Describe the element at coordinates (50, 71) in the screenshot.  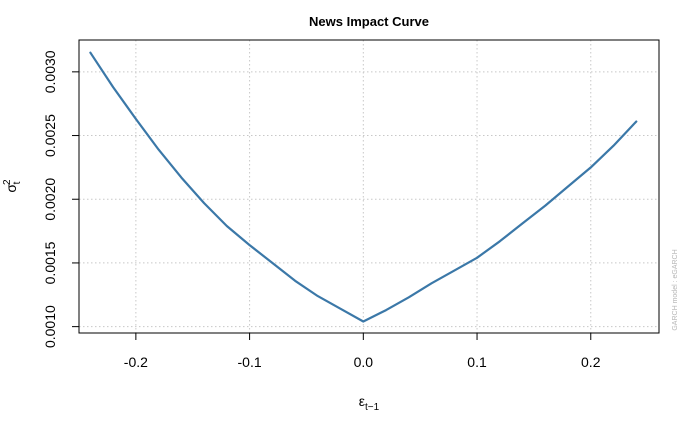
I see `y-tick-label-4: 0.0030` at that location.